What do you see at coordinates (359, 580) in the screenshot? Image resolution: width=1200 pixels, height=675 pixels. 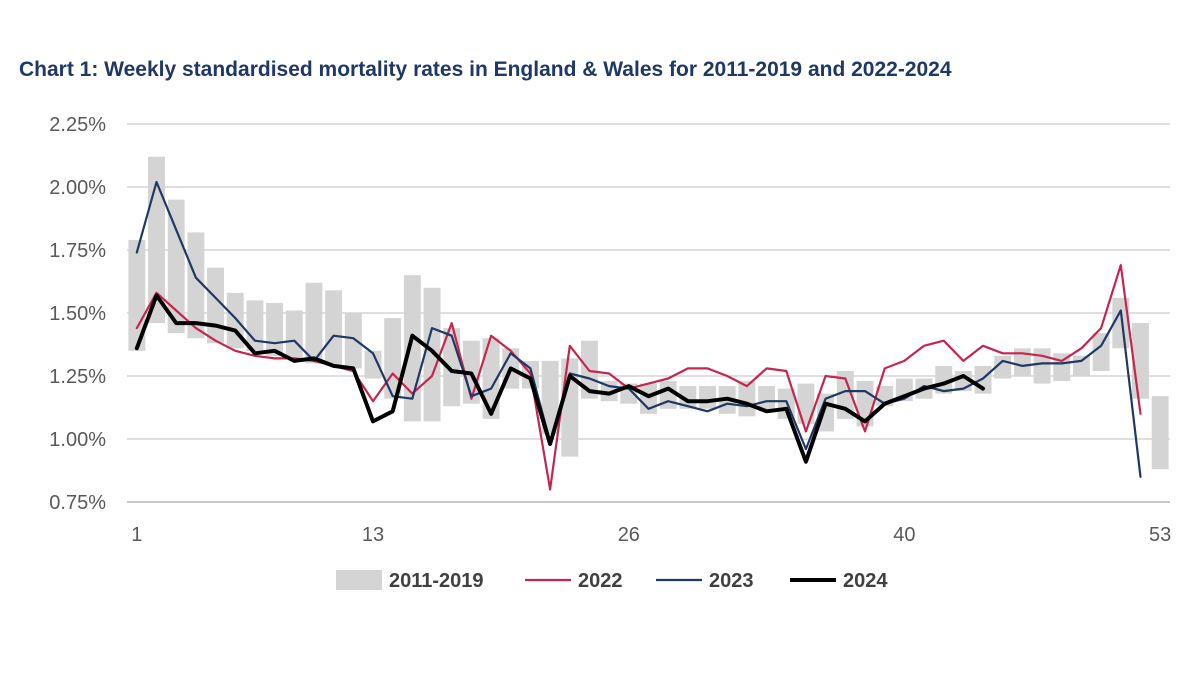 I see `legend-swatch-2011-2019` at bounding box center [359, 580].